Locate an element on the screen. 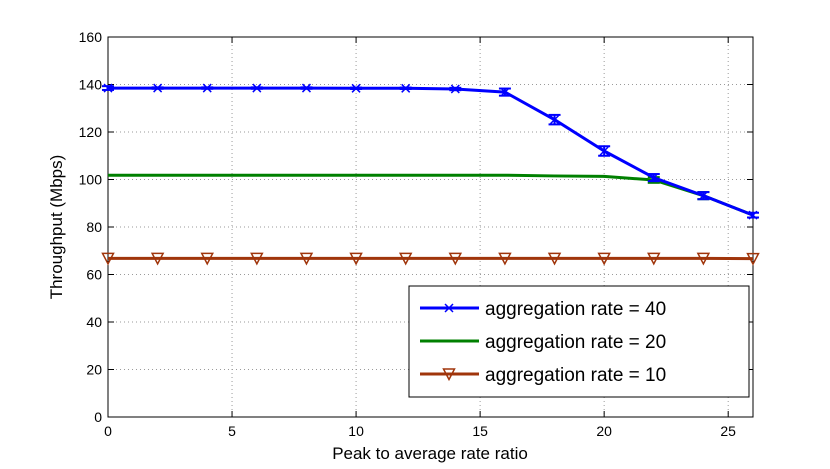 Image resolution: width=830 pixels, height=469 pixels. y-tick-label: 140 is located at coordinates (91, 85).